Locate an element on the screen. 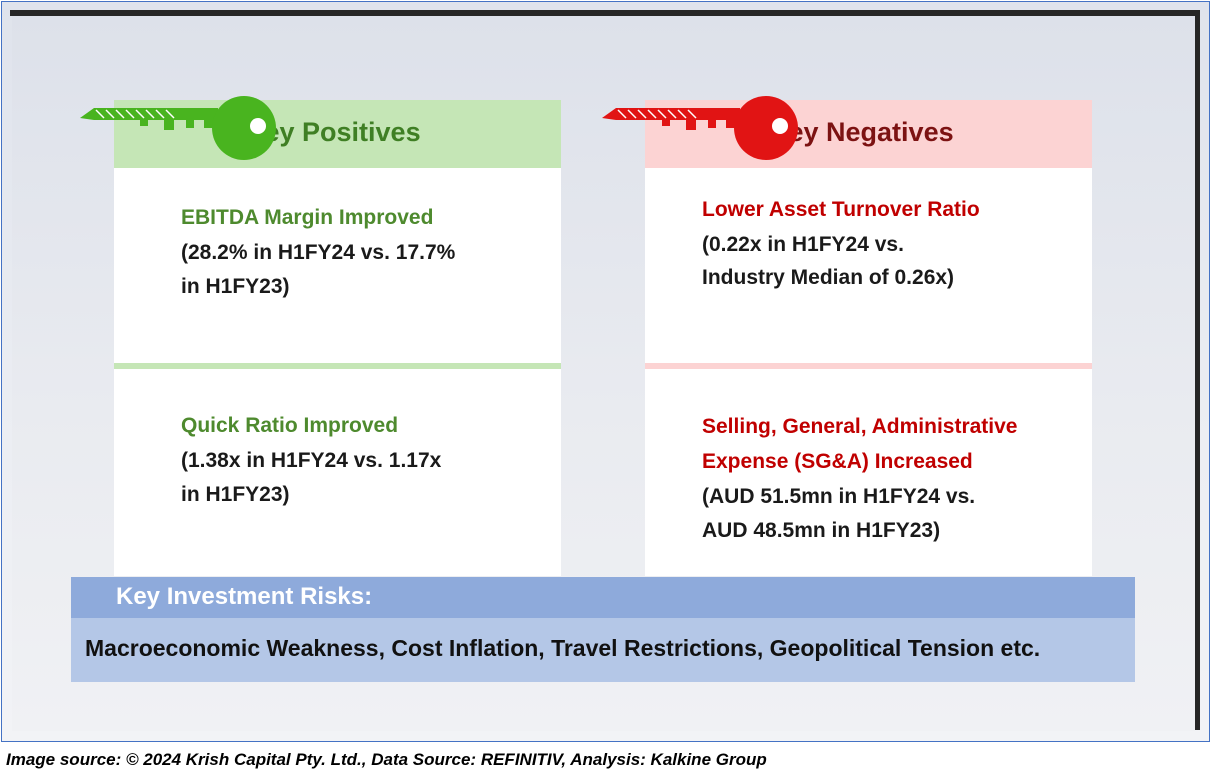  positive-item-detail: (28.2% in H1FY24 vs. 17.7% is located at coordinates (318, 252).